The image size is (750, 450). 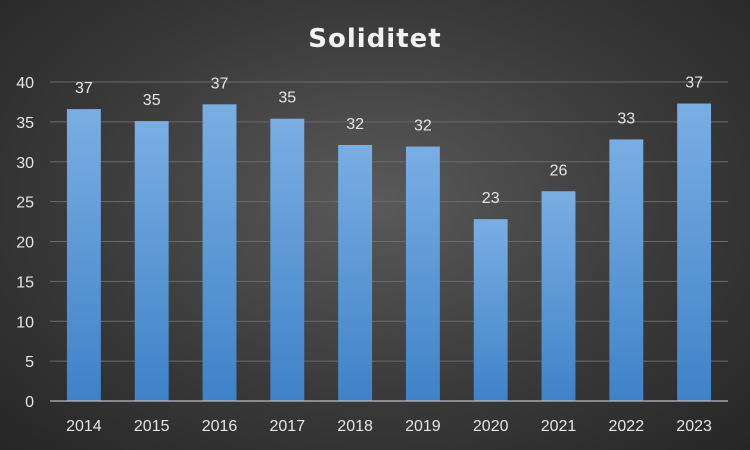 I want to click on y-tick-label: 30, so click(x=25, y=163).